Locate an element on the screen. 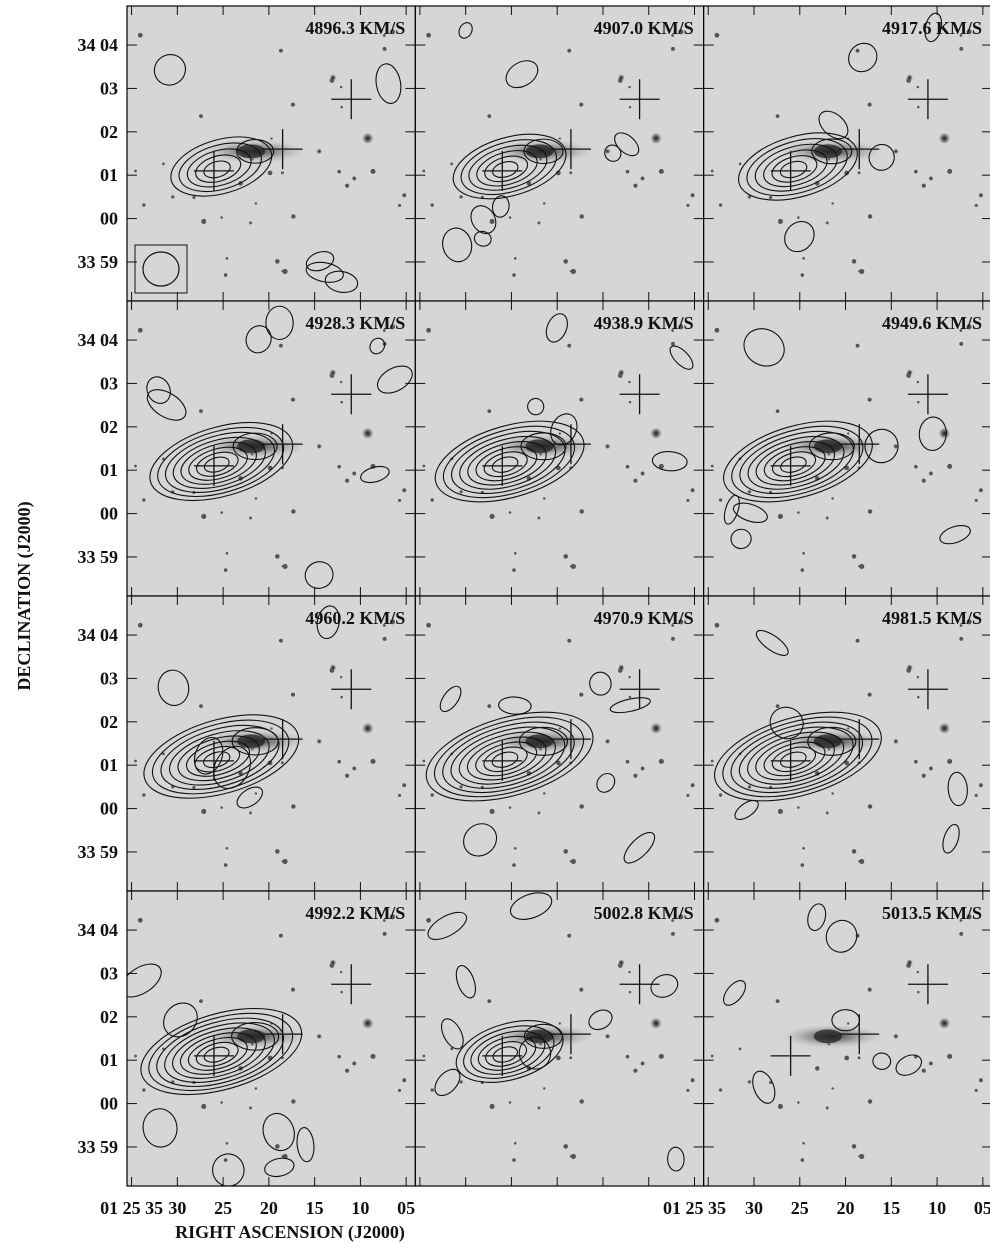 Image resolution: width=990 pixels, height=1243 pixels. xtick-label: 20 is located at coordinates (846, 1208).